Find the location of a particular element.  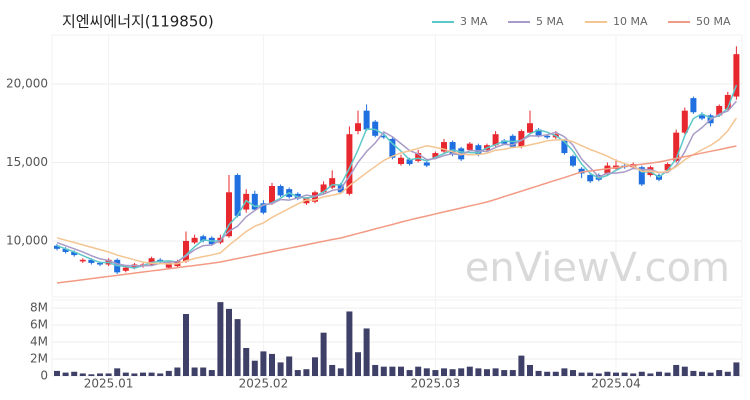

watermark: enViewV.com is located at coordinates (597, 268).